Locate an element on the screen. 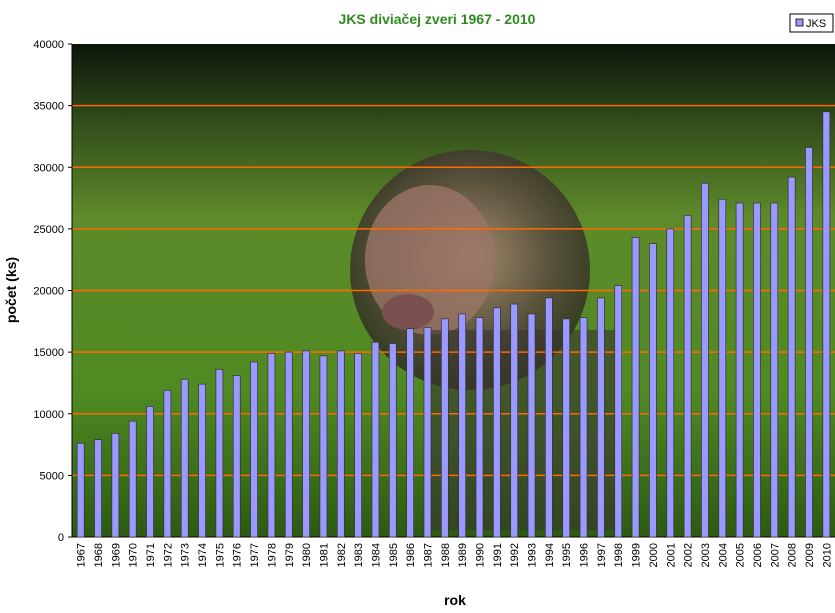 The height and width of the screenshot is (613, 835). x-tick-label: 1971 is located at coordinates (151, 555).